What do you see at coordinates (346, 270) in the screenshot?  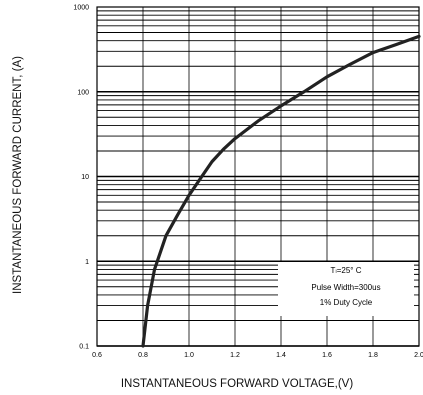 I see `annotation-temperature: Tₗ=25° C` at bounding box center [346, 270].